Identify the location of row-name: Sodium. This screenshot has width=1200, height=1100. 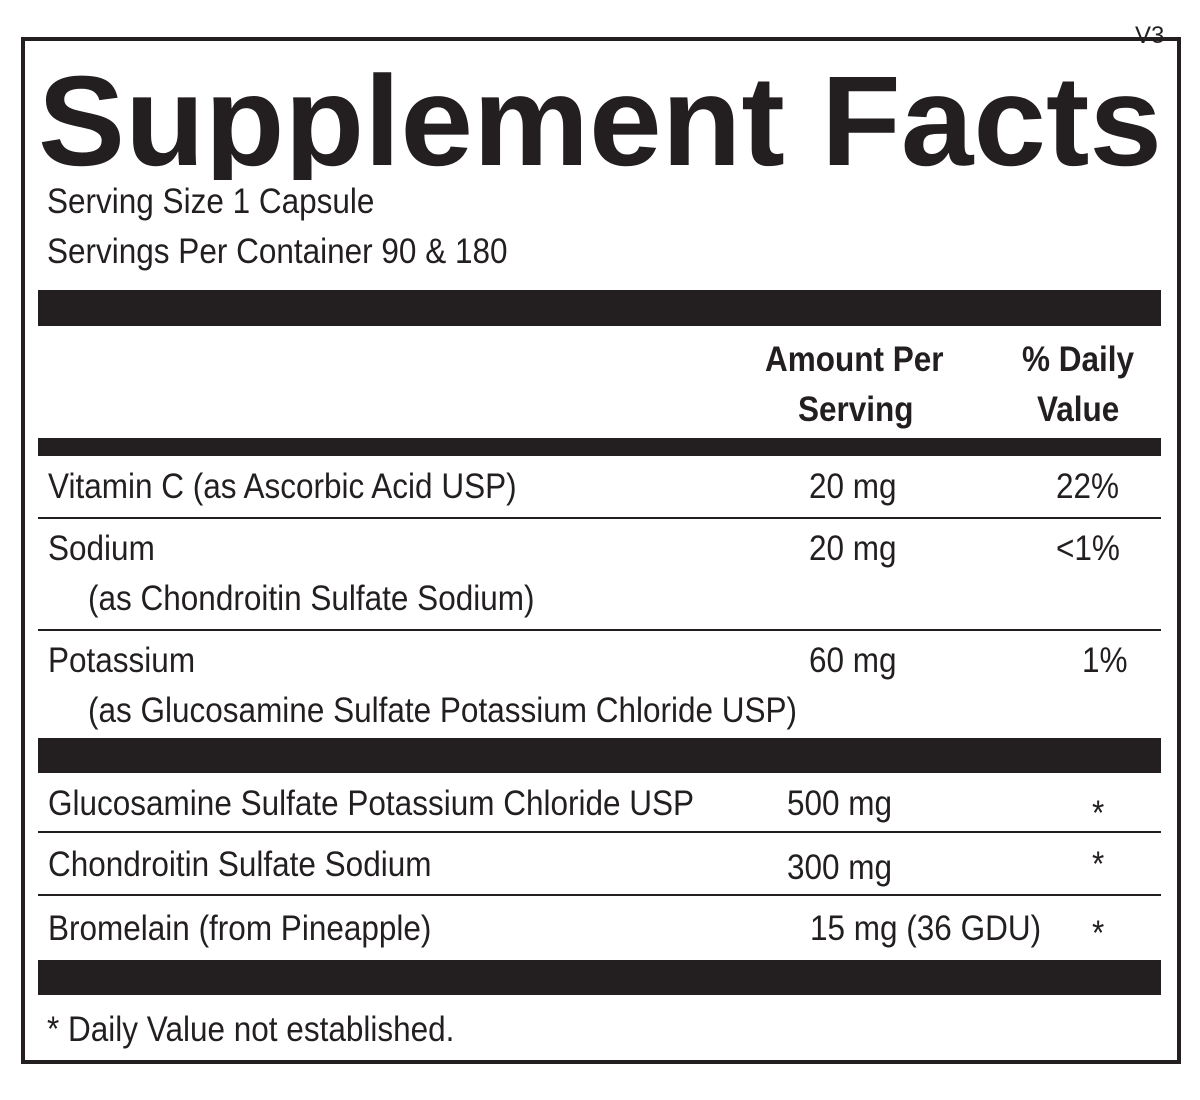
(101, 548).